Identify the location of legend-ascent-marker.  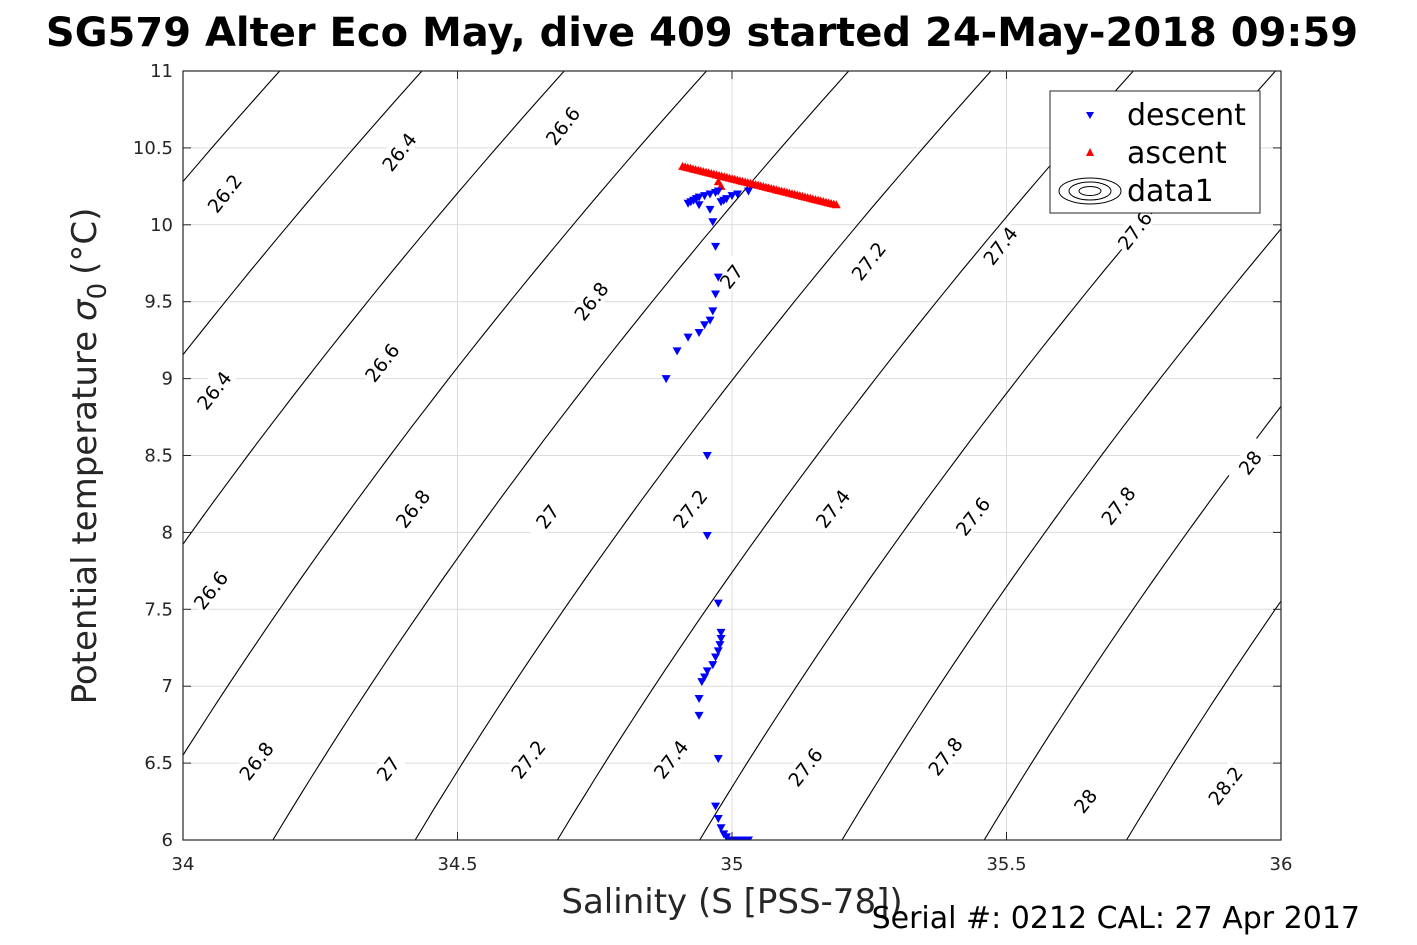
(1090, 152).